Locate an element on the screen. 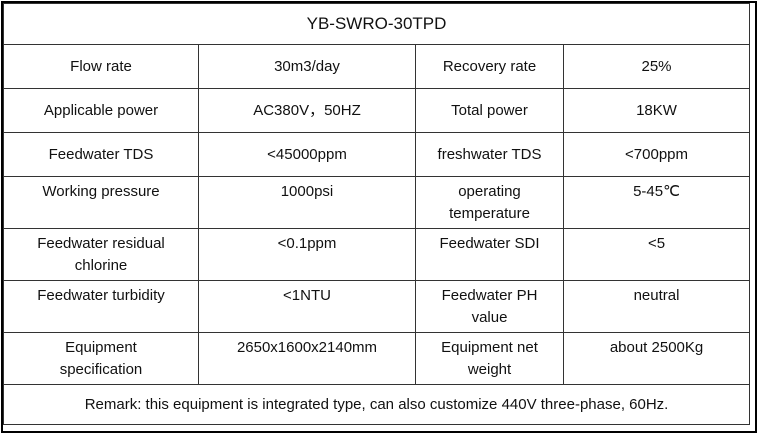 The width and height of the screenshot is (758, 434). param-name: Feedwater PH value is located at coordinates (489, 306).